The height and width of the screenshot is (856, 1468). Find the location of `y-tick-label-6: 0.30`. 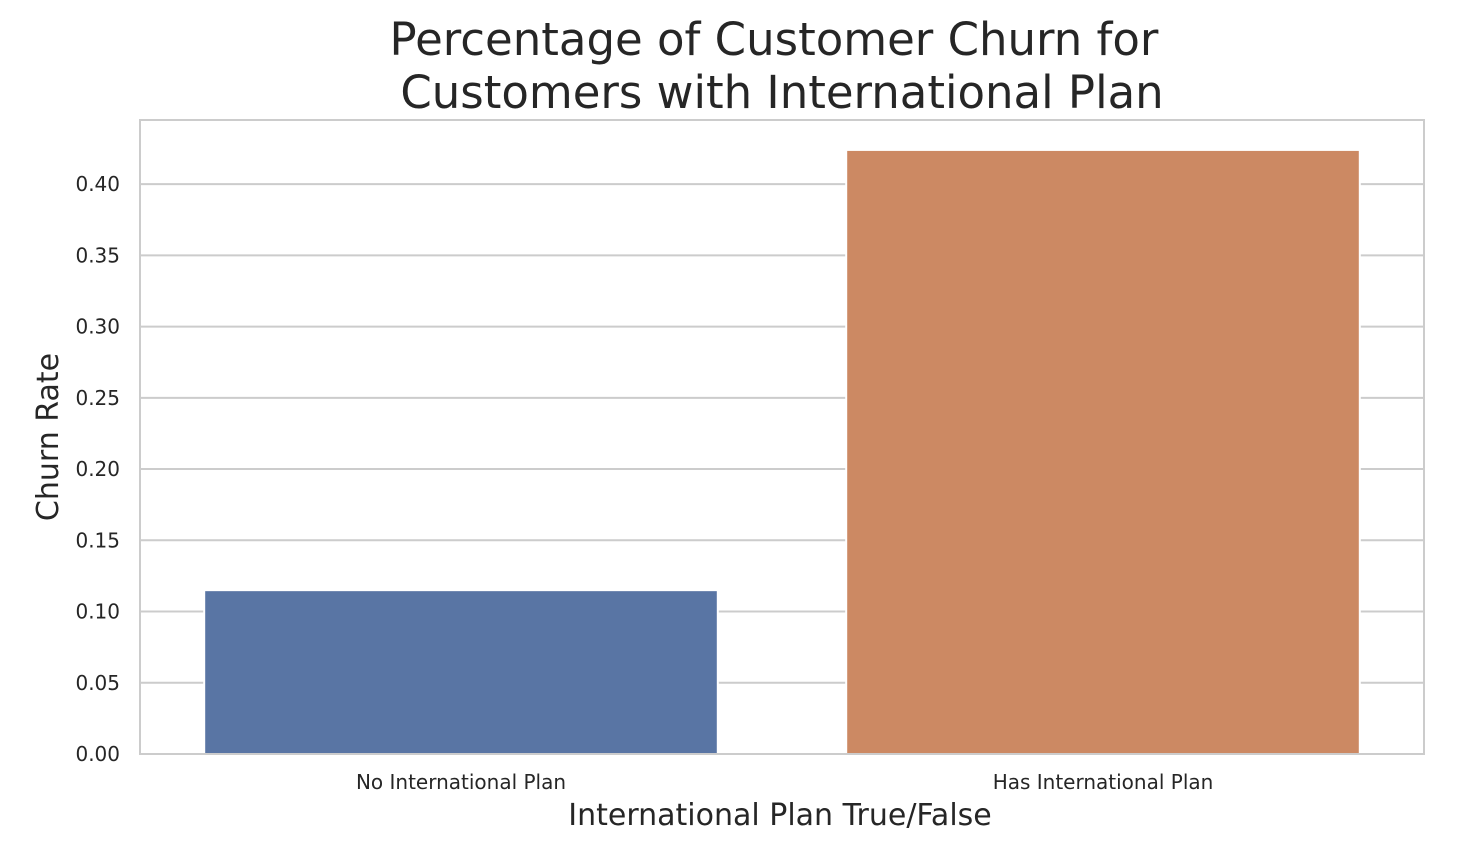

y-tick-label-6: 0.30 is located at coordinates (97, 327).